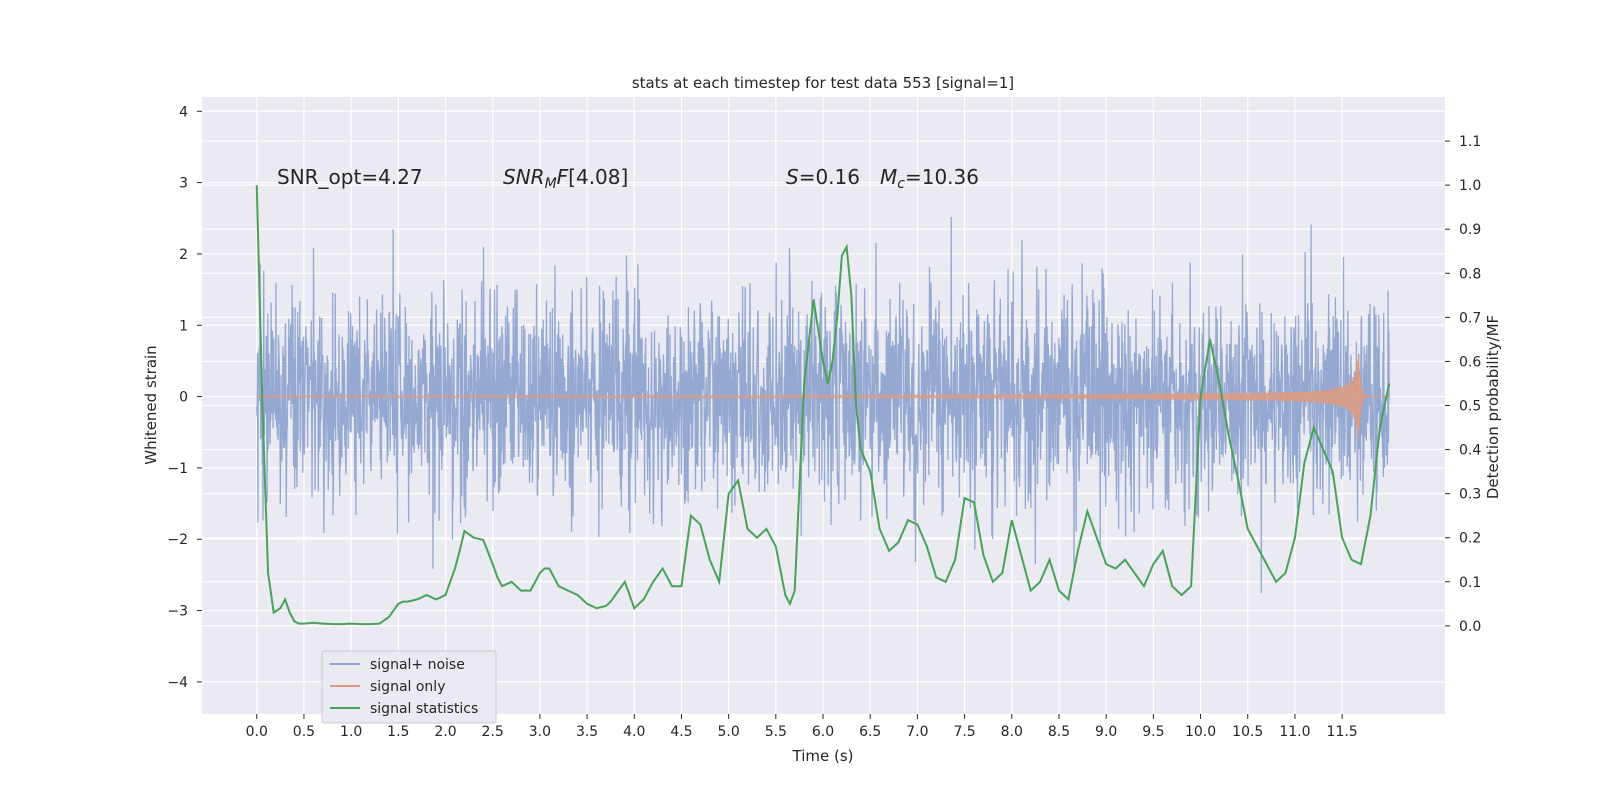 The width and height of the screenshot is (1600, 800). Describe the element at coordinates (598, 177) in the screenshot. I see `annotation-snr-mf-value: [4.08]` at that location.